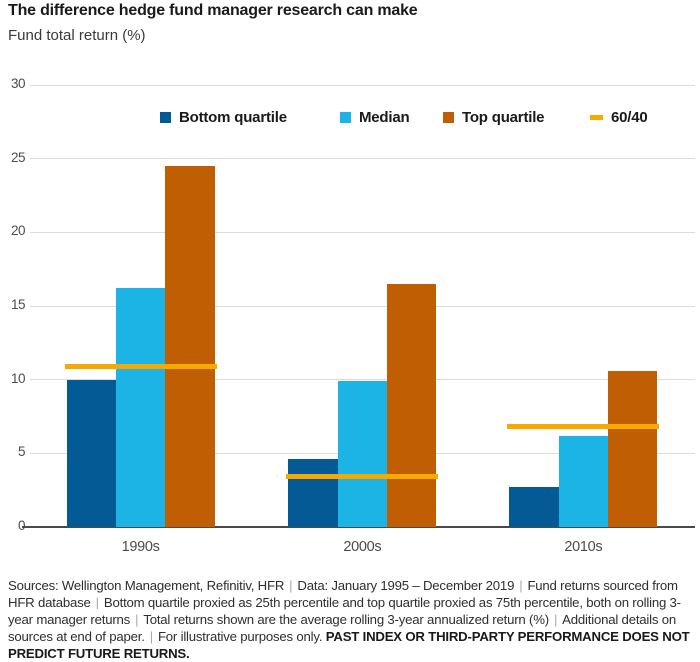  Describe the element at coordinates (18, 157) in the screenshot. I see `y-tick-label-25: 25` at that location.